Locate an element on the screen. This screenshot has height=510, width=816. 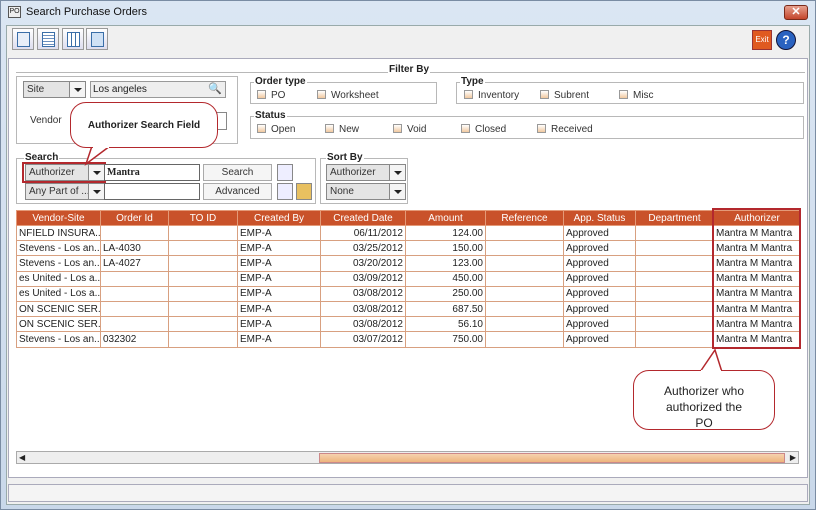
po-icon: PO is located at coordinates (14, 12).